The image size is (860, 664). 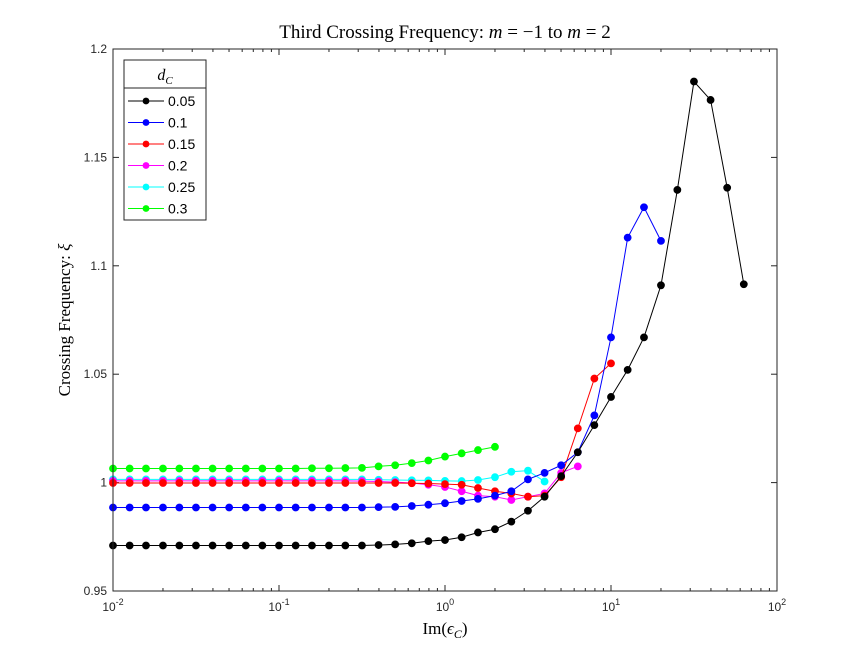 I want to click on y-tick-label: 1.05, so click(x=96, y=374).